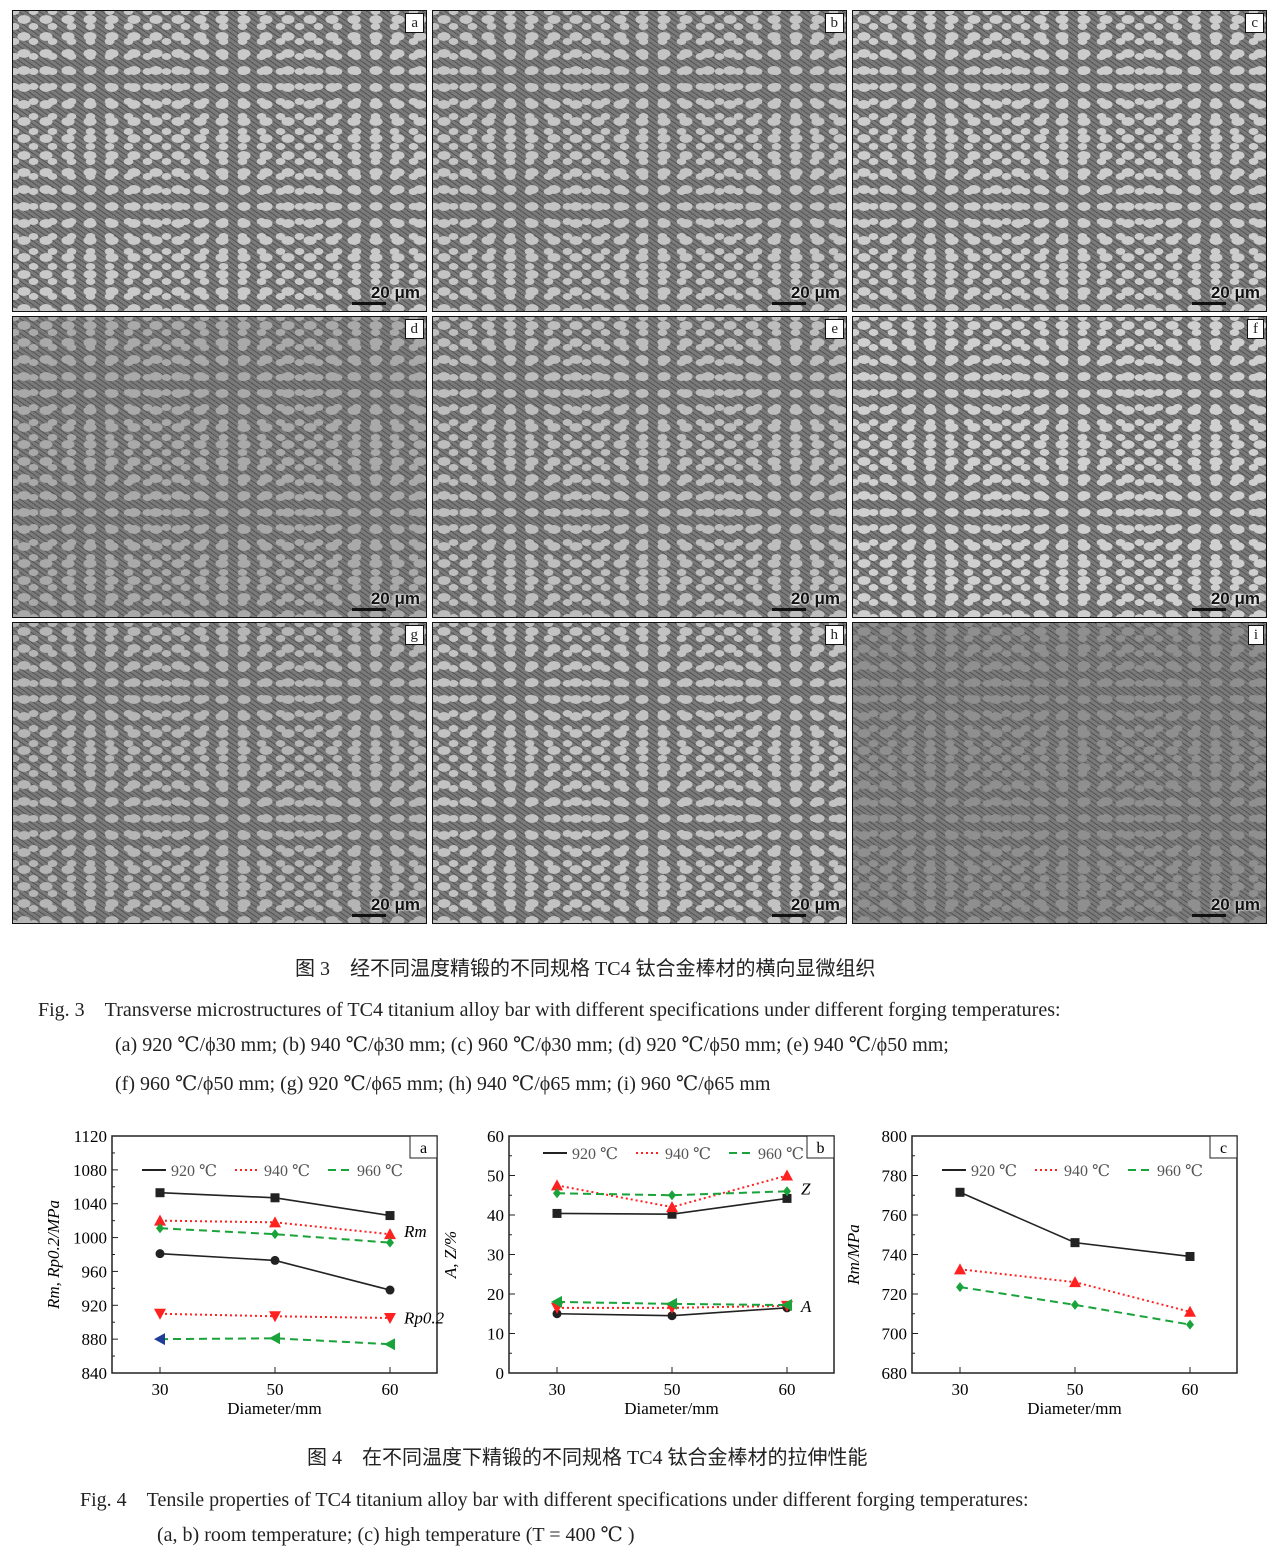  What do you see at coordinates (1255, 635) in the screenshot?
I see `panel-label: i` at bounding box center [1255, 635].